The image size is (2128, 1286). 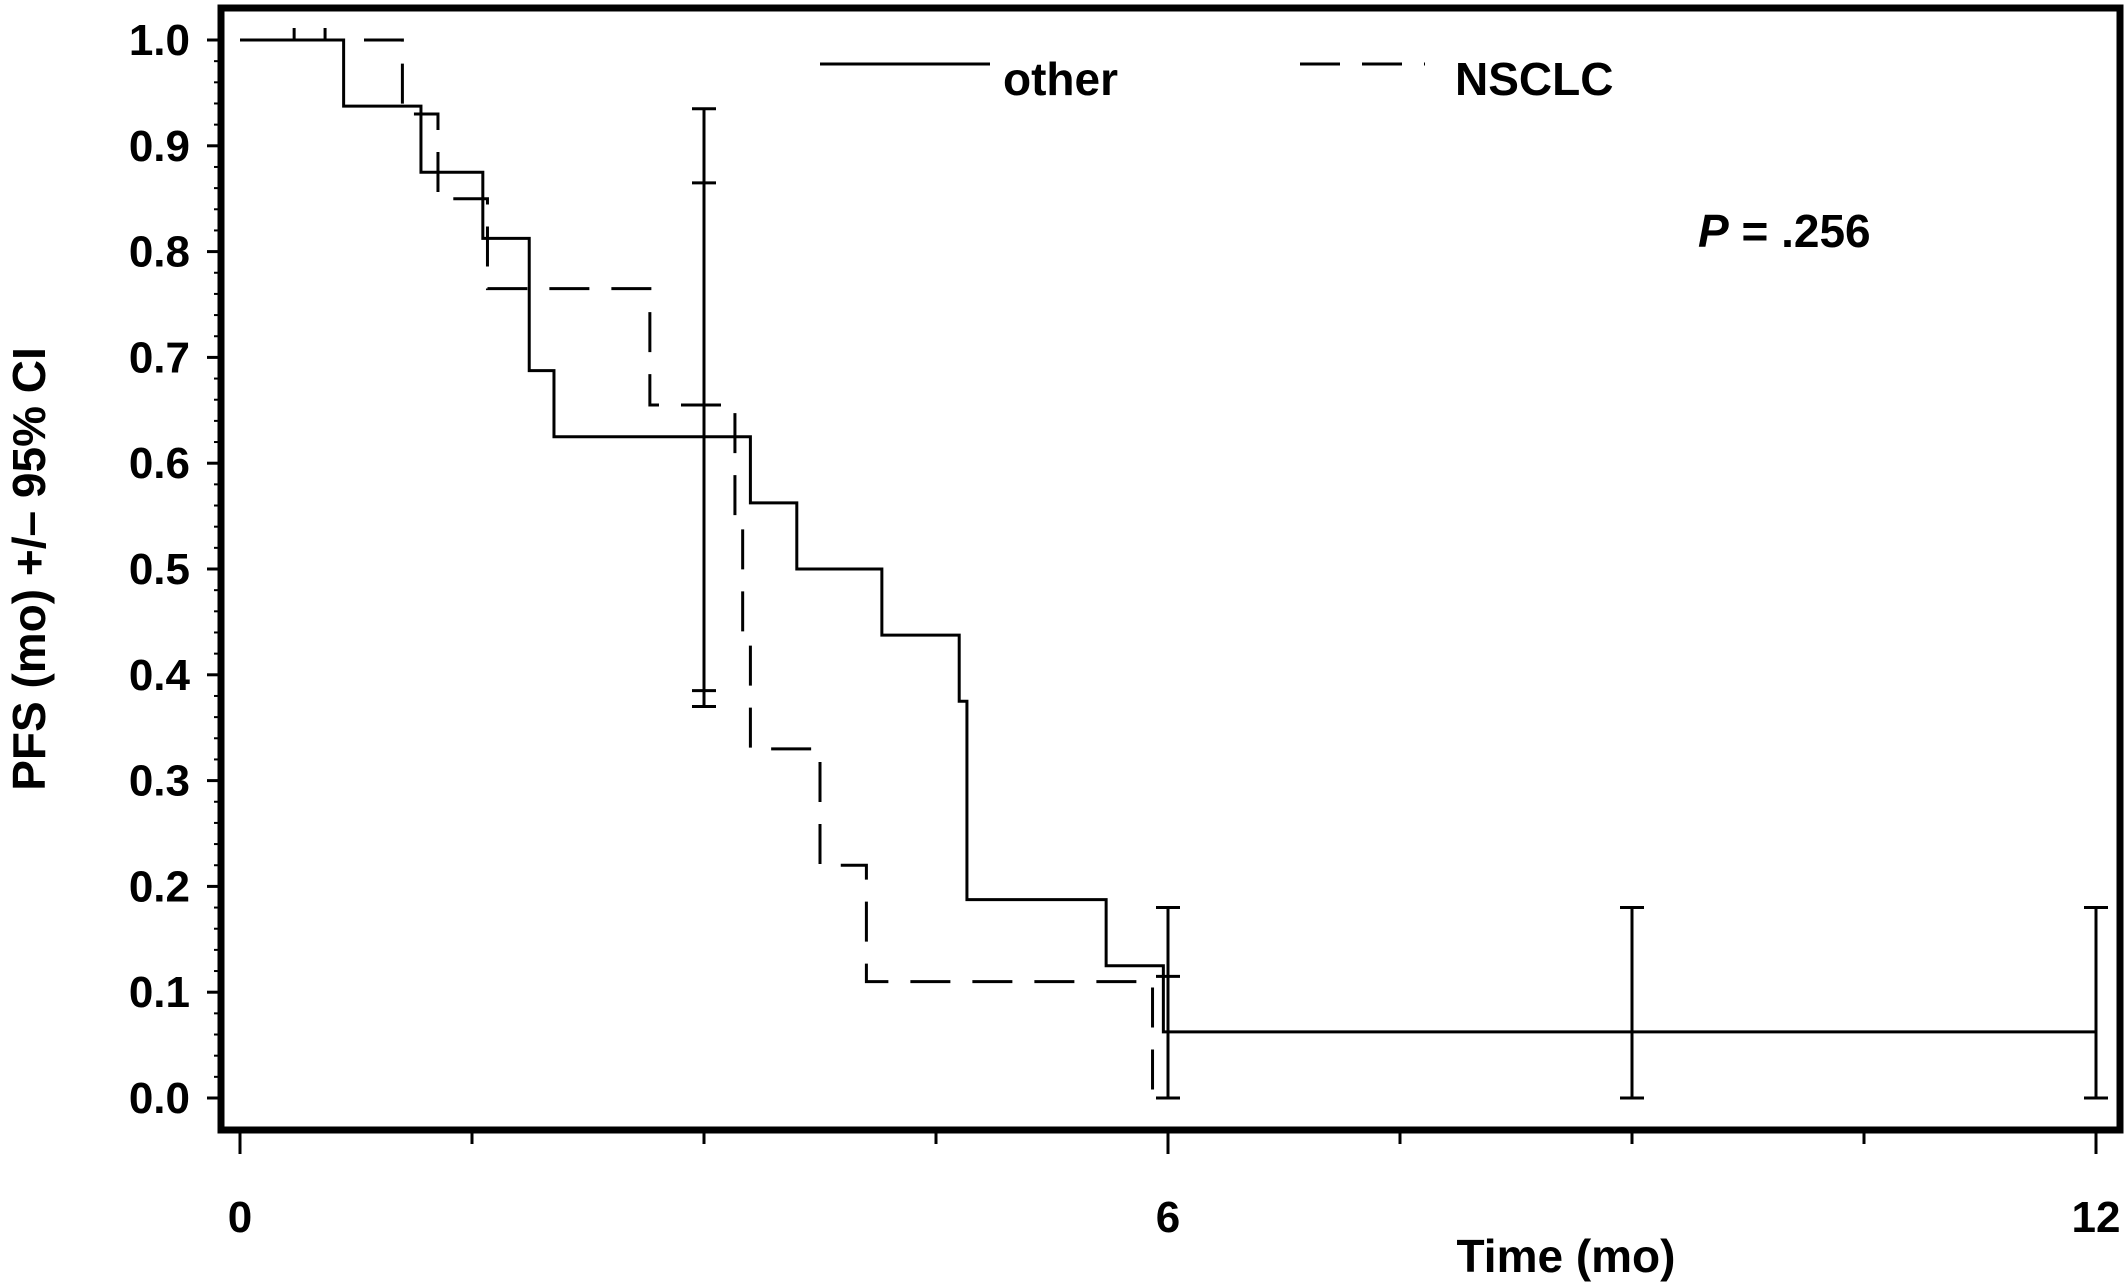 What do you see at coordinates (159, 1098) in the screenshot?
I see `y-tick-label: 0.0` at bounding box center [159, 1098].